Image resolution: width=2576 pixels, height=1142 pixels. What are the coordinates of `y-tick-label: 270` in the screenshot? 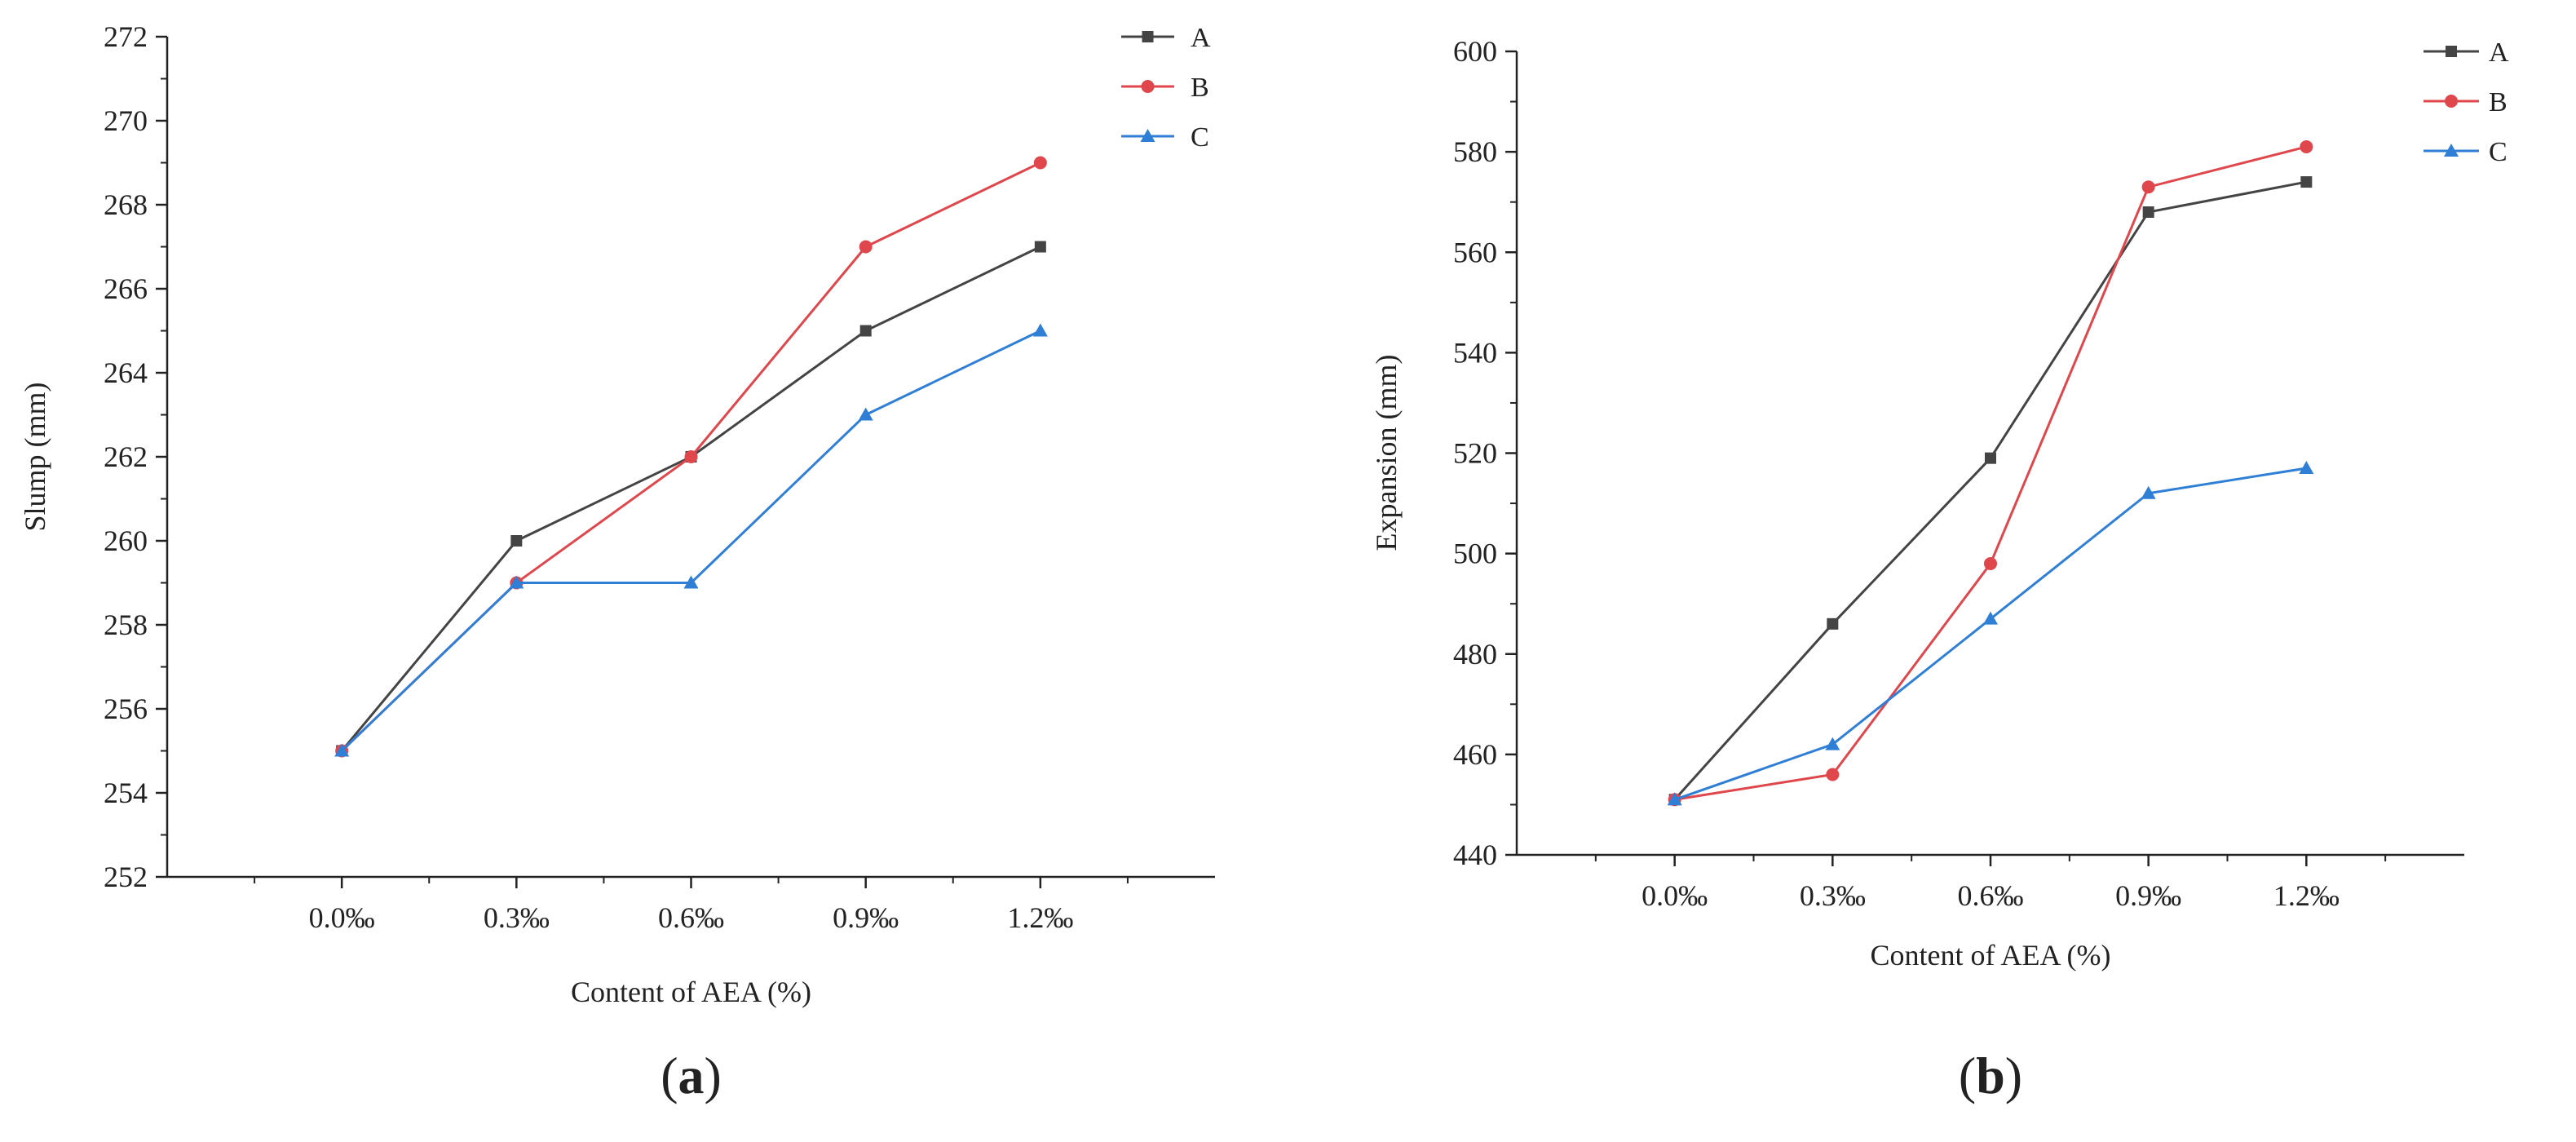 It's located at (126, 121).